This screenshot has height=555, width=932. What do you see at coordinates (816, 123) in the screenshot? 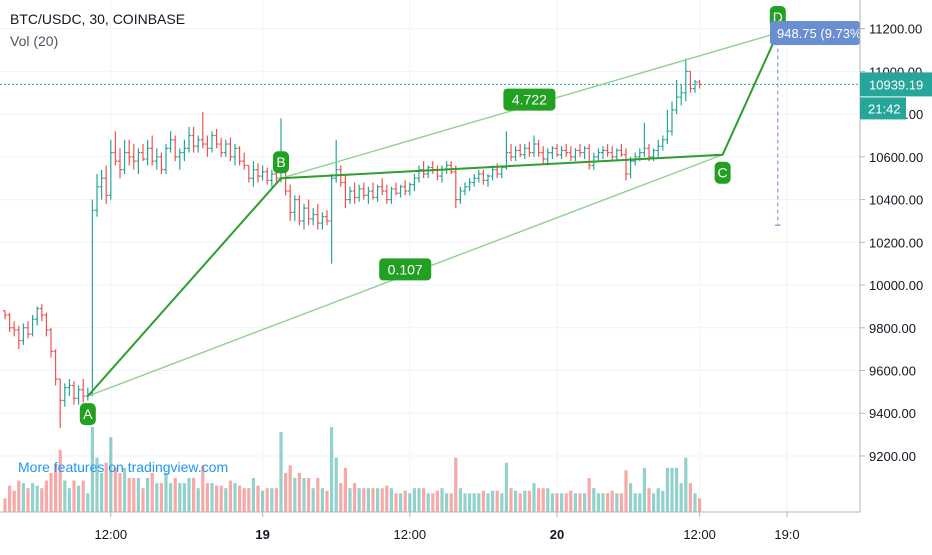
I see `price-range-measure: 948.75 (9.73%` at bounding box center [816, 123].